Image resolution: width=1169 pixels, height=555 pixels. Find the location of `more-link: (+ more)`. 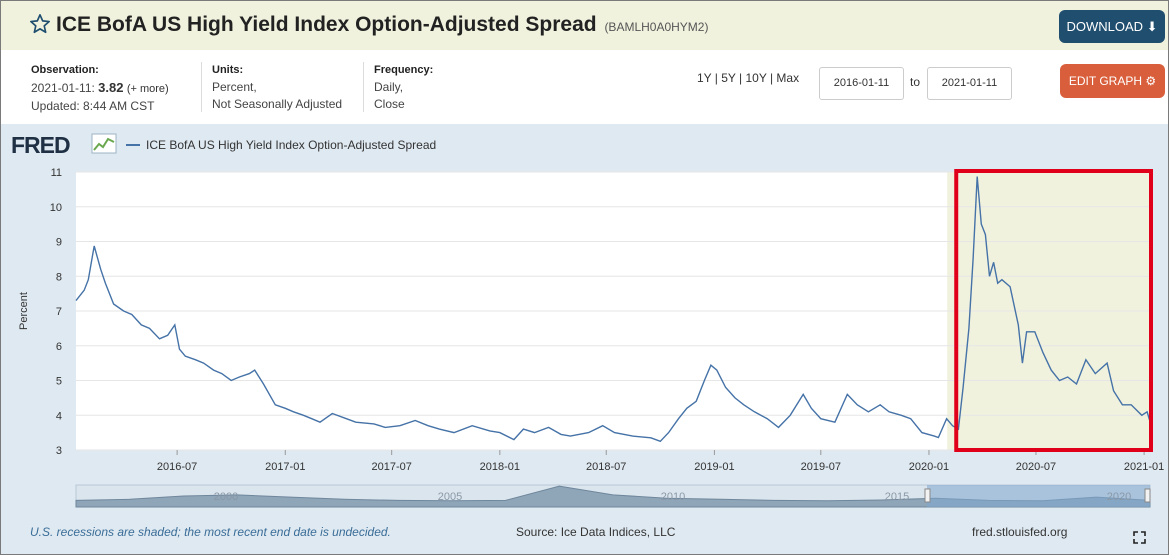

more-link: (+ more) is located at coordinates (147, 89).